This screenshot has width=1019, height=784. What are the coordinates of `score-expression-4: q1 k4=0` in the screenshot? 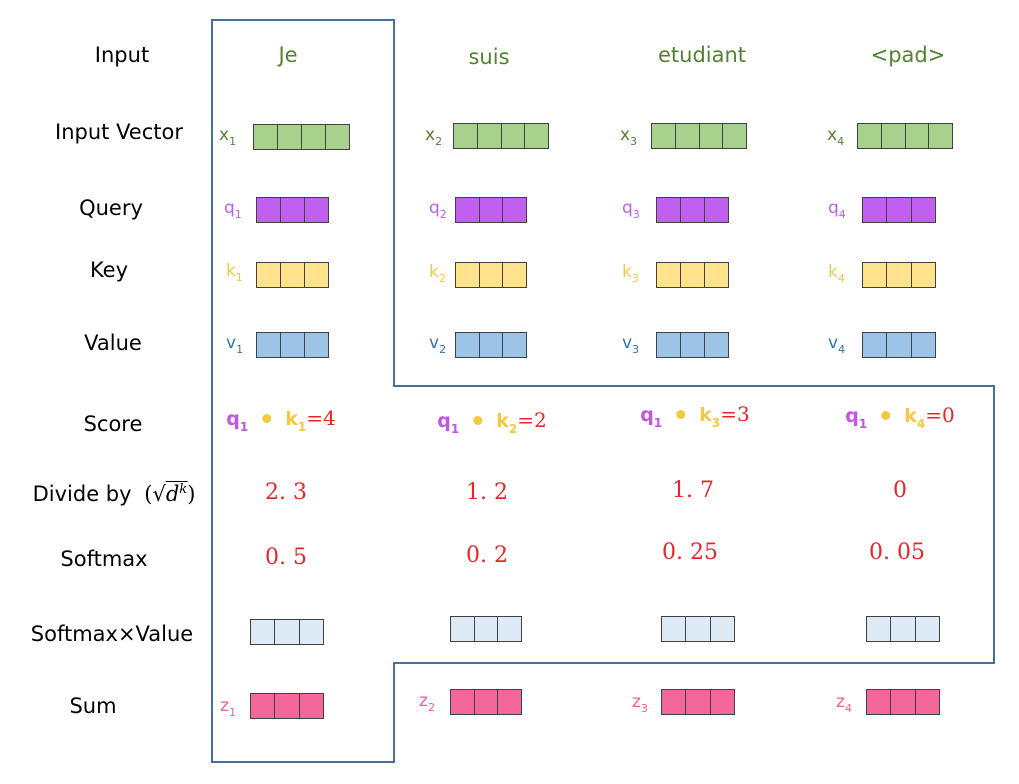 It's located at (899, 417).